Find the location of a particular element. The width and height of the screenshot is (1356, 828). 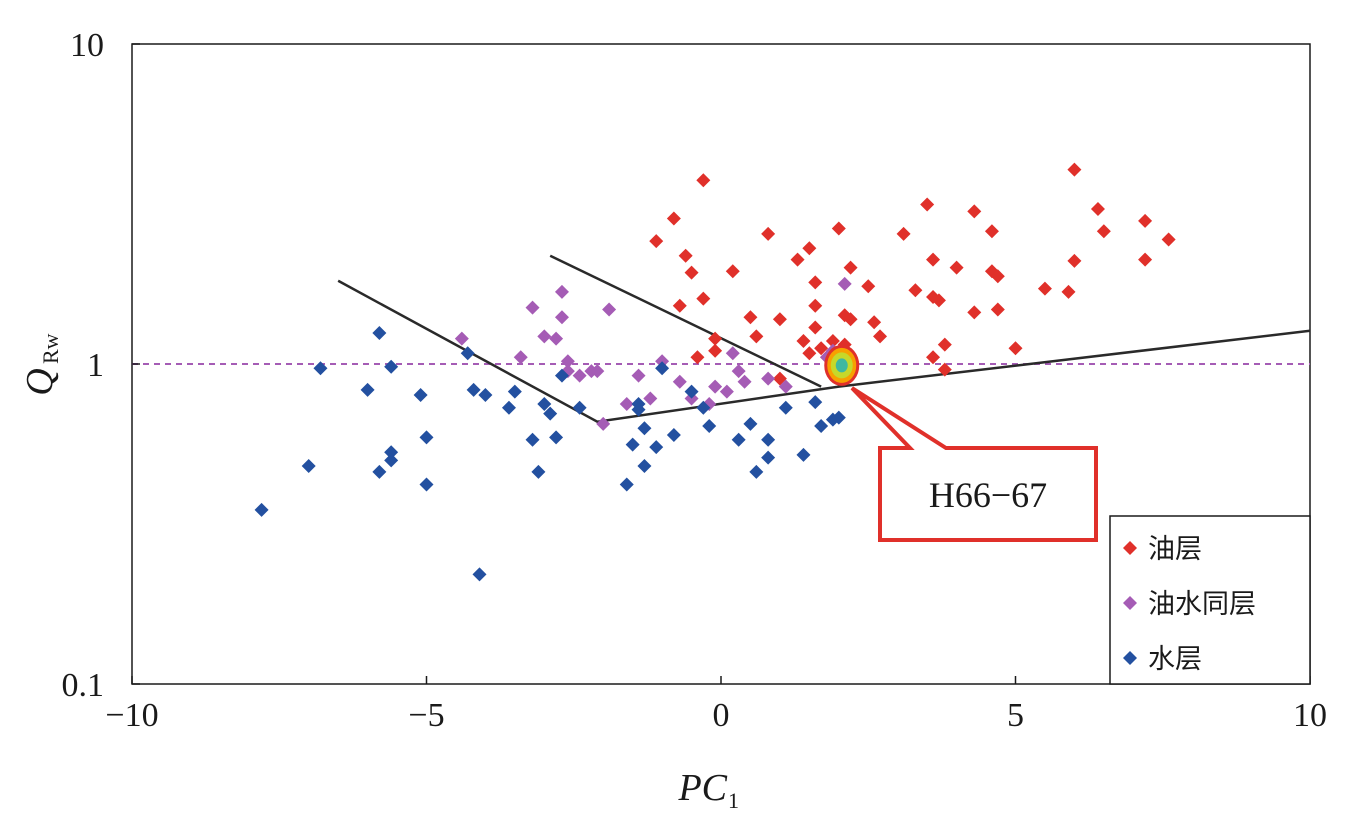

legend-label-oil-layer: 油层 is located at coordinates (1175, 549).